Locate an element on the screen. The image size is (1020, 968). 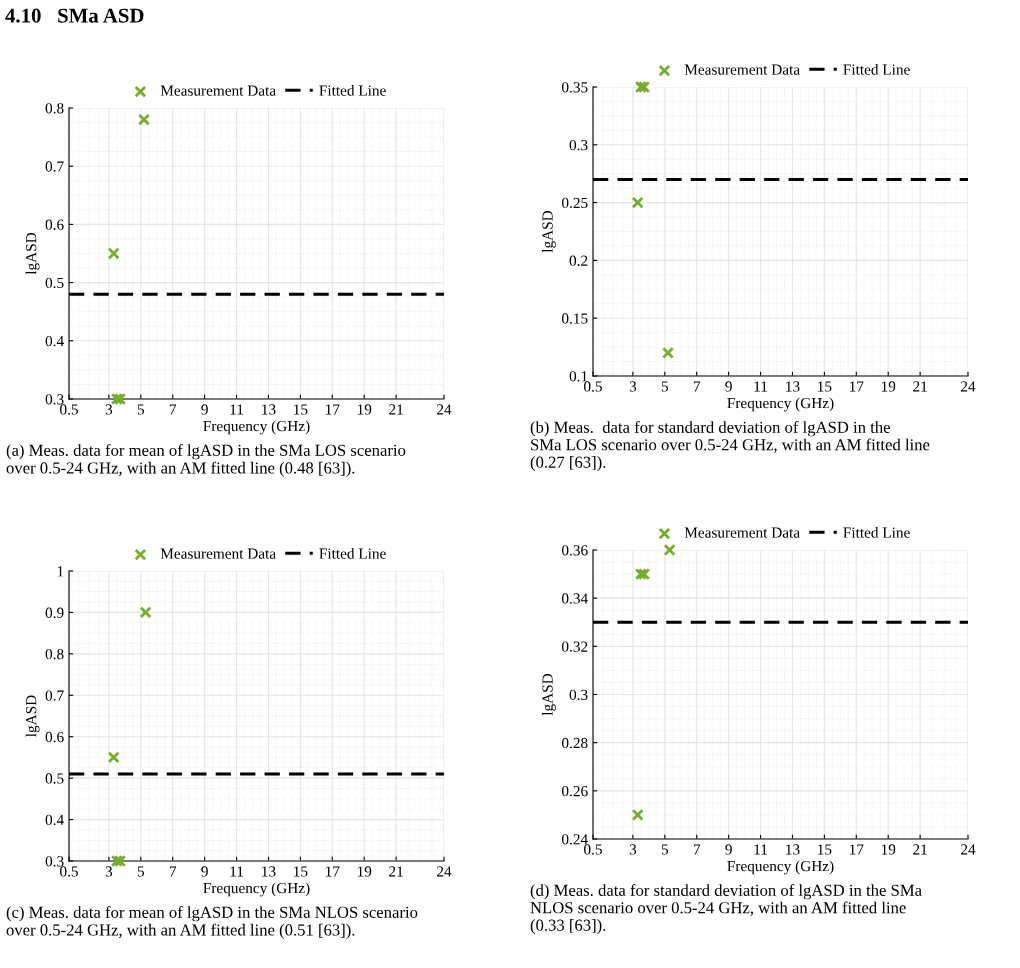
y-tick-label: 0.2 is located at coordinates (578, 260).